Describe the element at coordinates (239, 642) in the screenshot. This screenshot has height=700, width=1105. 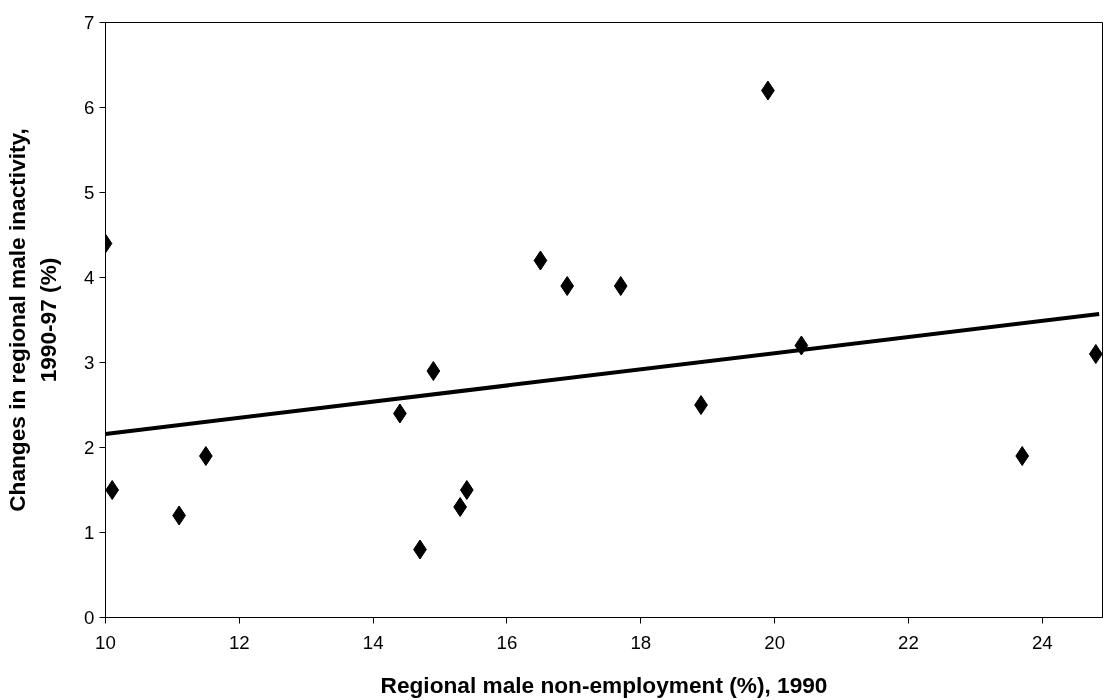
I see `x-tick-label: 12` at that location.